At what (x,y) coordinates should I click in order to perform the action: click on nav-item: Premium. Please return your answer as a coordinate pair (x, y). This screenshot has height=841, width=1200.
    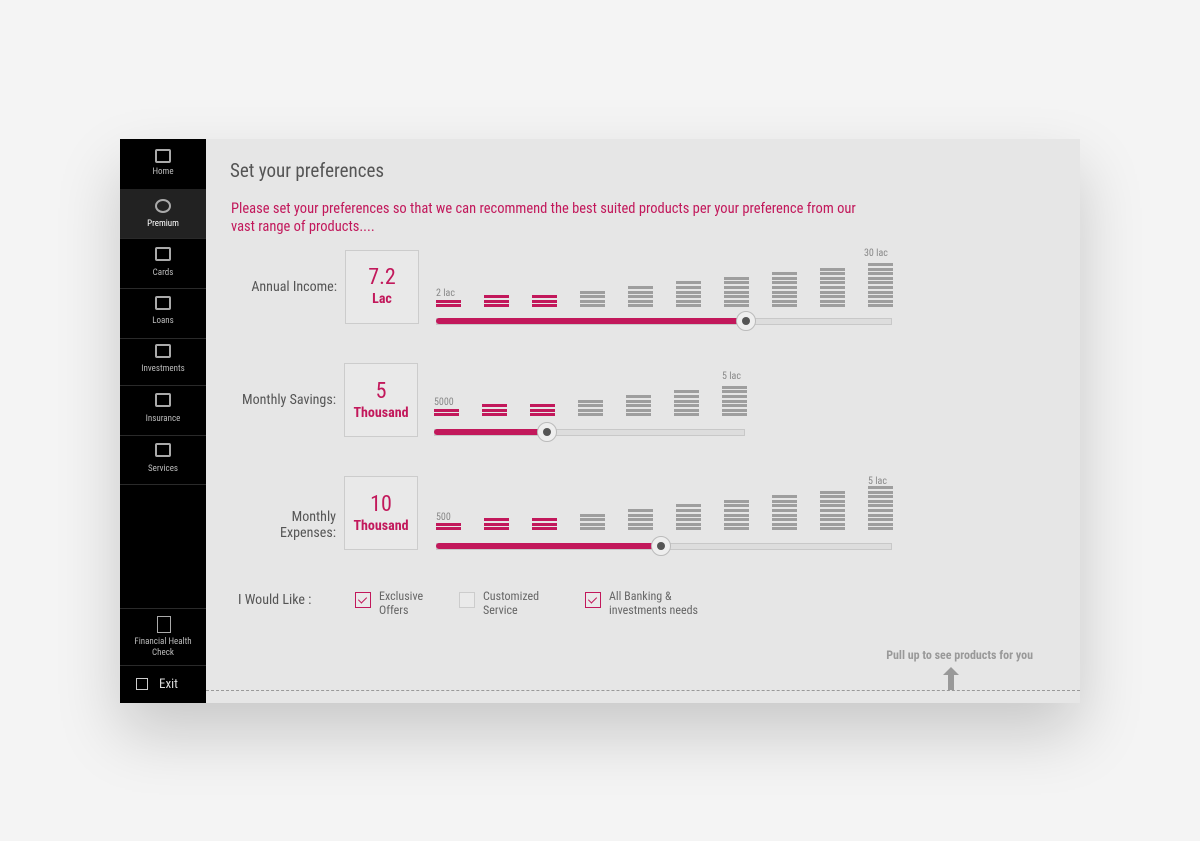
    Looking at the image, I should click on (163, 224).